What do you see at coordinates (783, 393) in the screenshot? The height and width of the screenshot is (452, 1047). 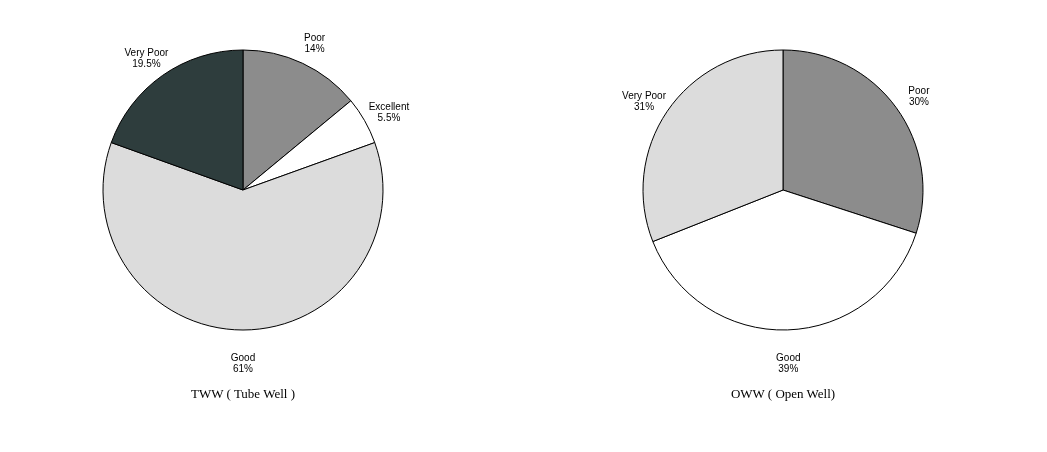 I see `text: OWW ( Open Well)` at bounding box center [783, 393].